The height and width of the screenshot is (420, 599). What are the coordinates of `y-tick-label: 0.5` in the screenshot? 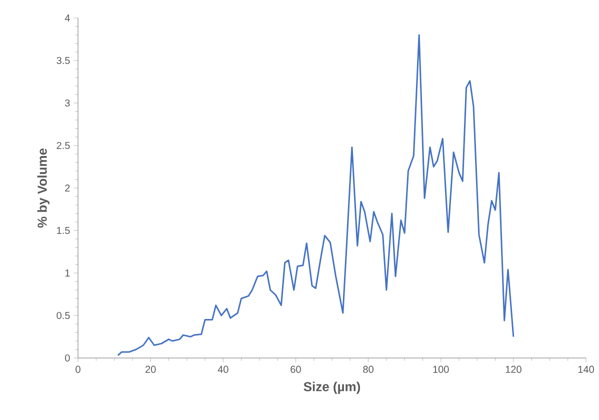 It's located at (63, 316).